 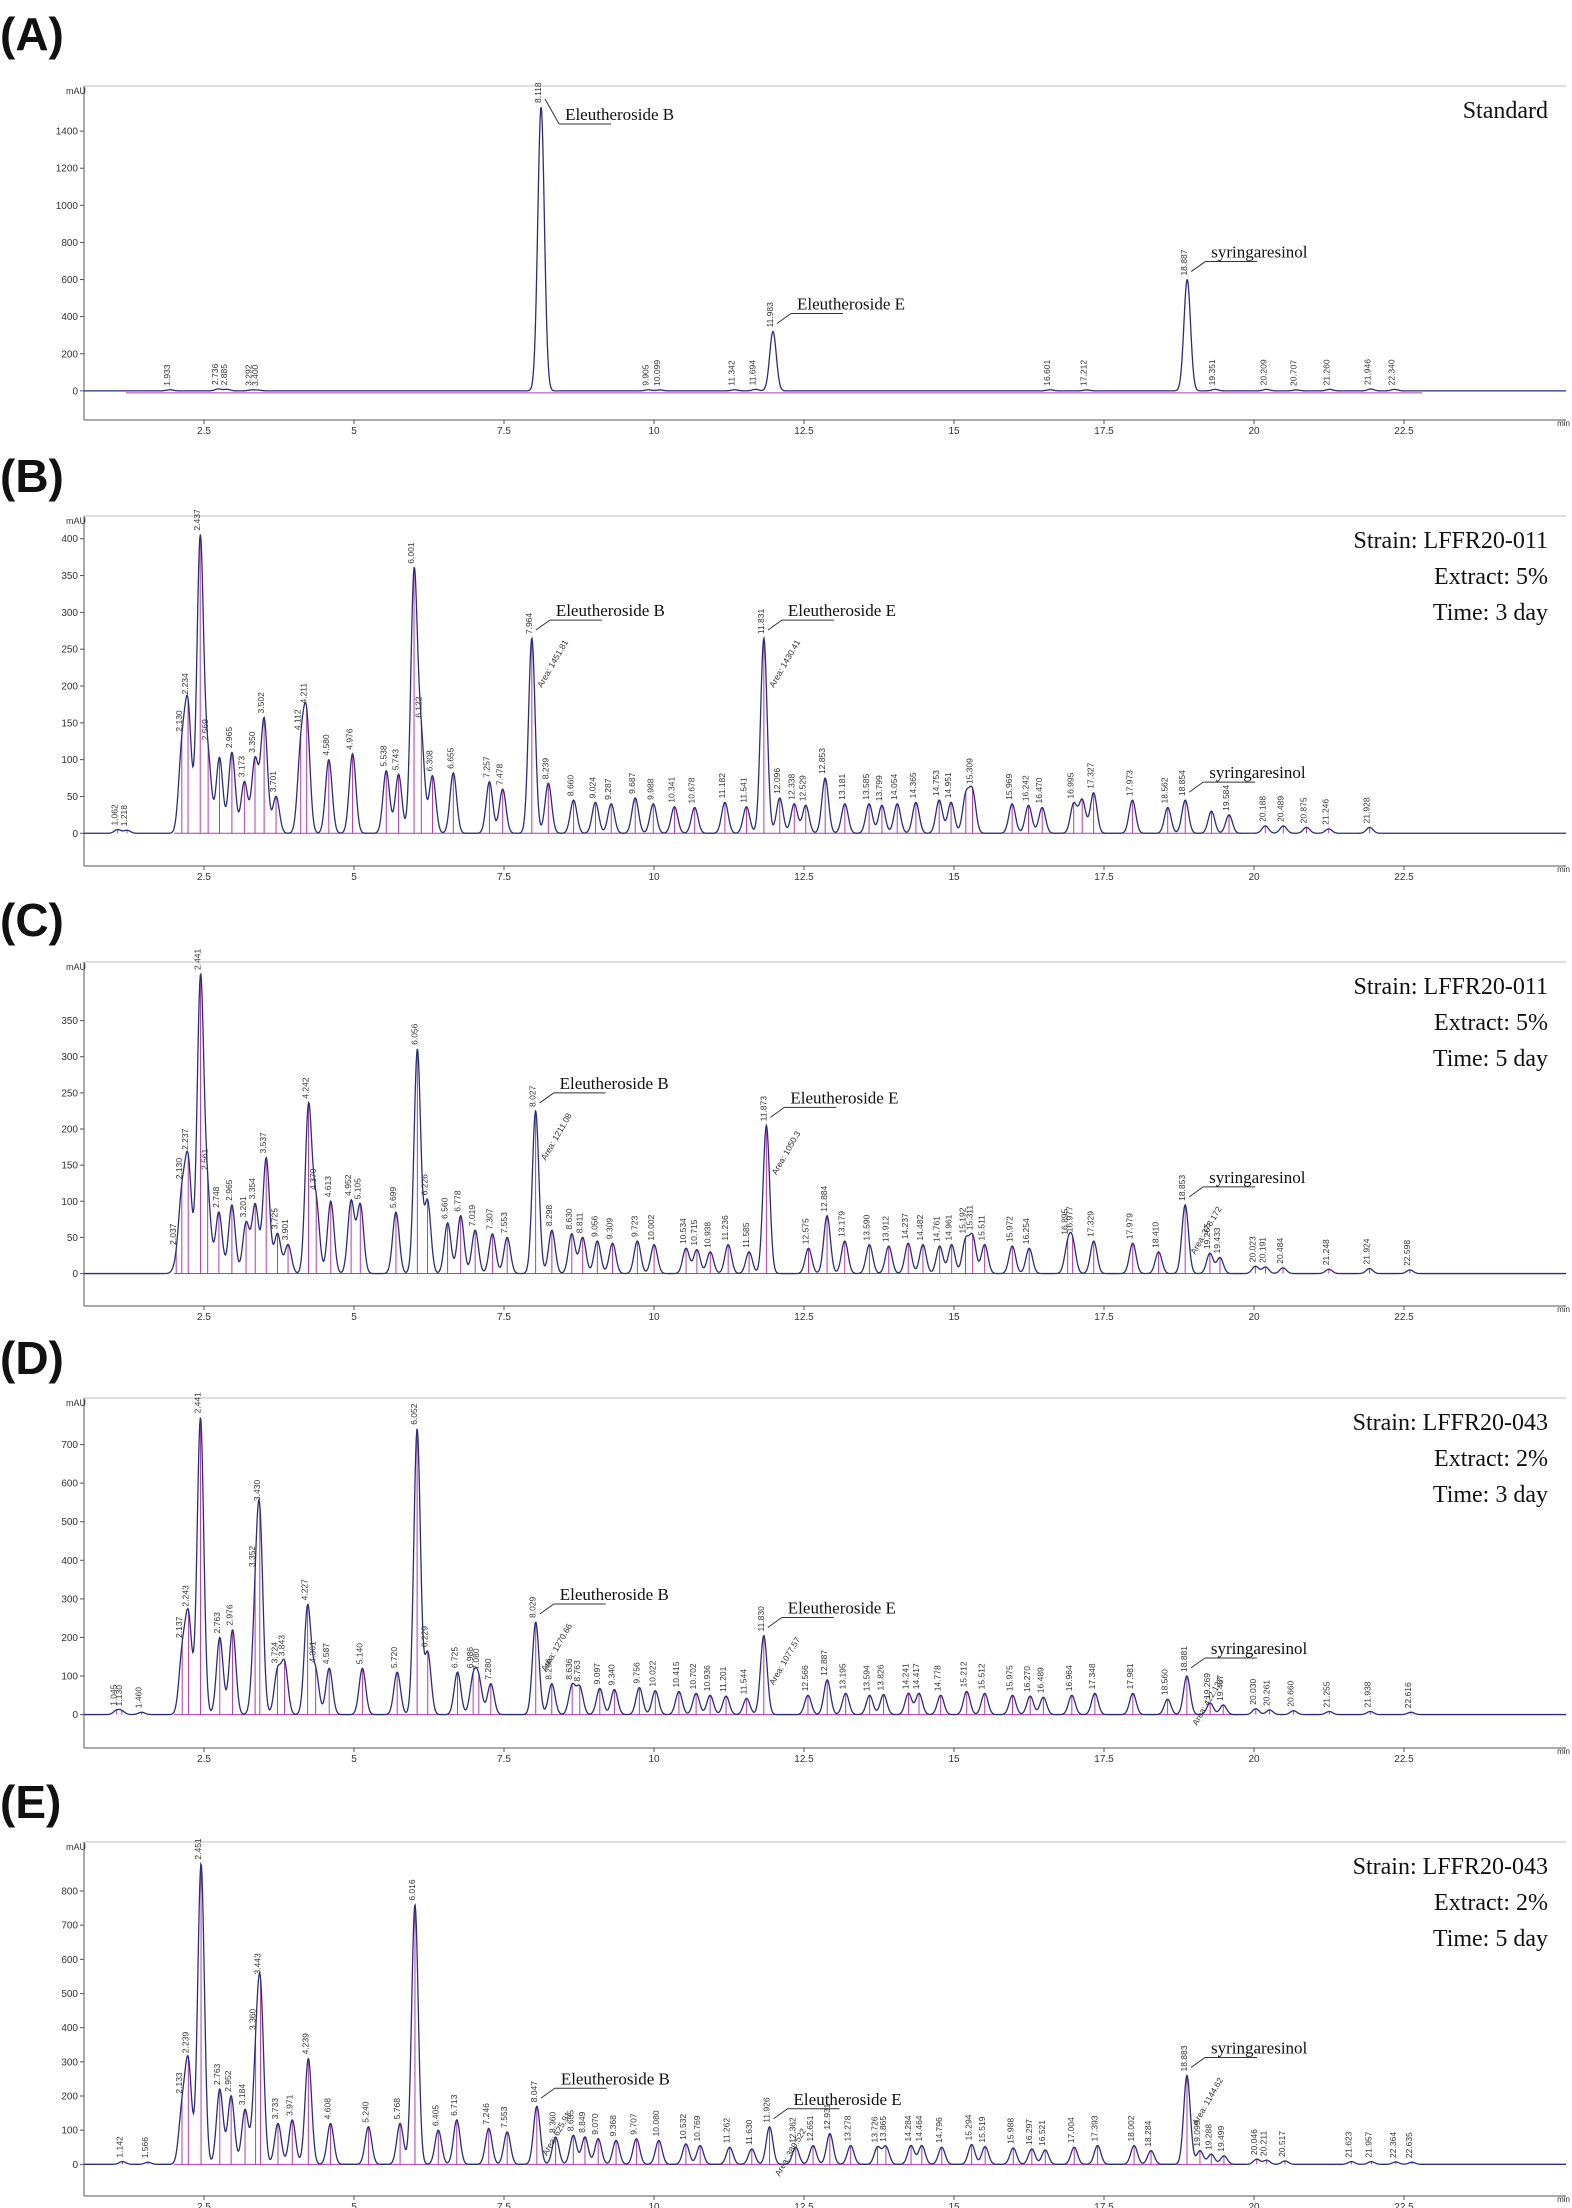 What do you see at coordinates (1348, 2144) in the screenshot?
I see `peak-rt-label: 21.623` at bounding box center [1348, 2144].